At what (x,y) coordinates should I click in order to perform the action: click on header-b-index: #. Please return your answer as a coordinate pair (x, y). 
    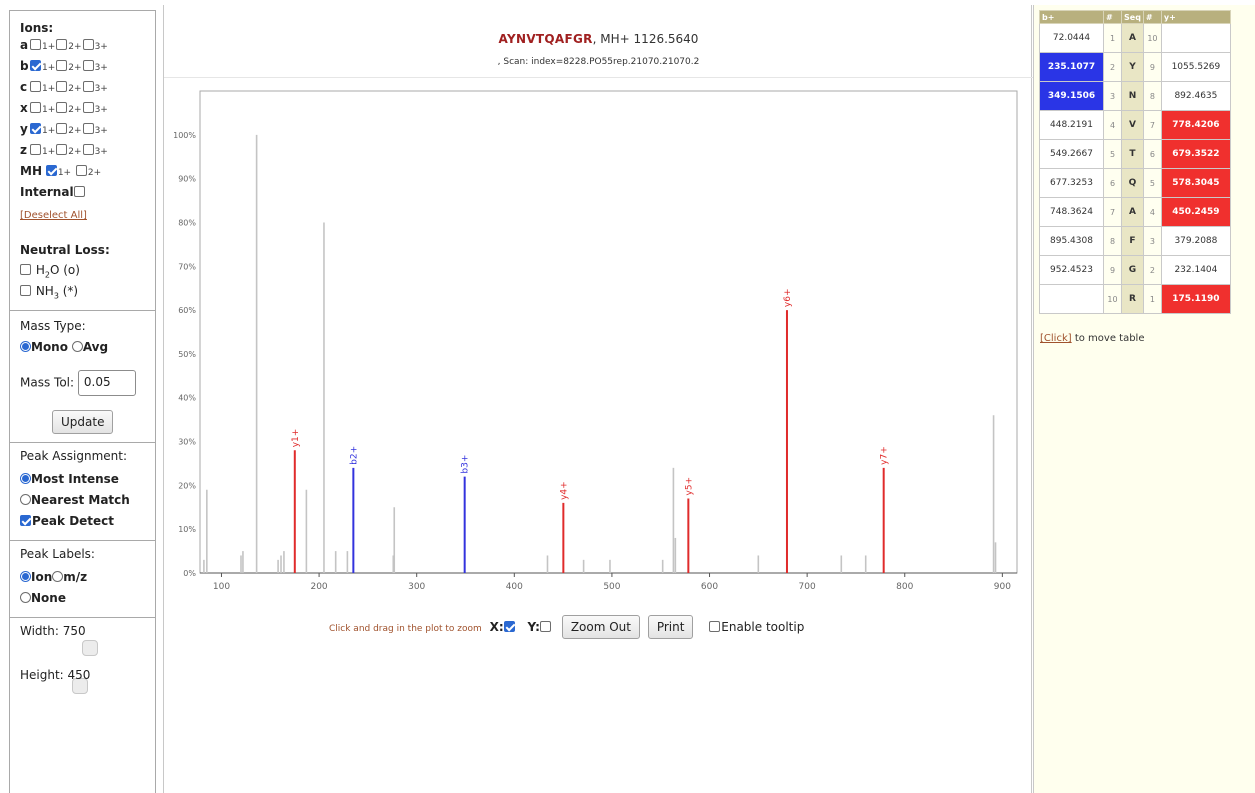
    Looking at the image, I should click on (1112, 17).